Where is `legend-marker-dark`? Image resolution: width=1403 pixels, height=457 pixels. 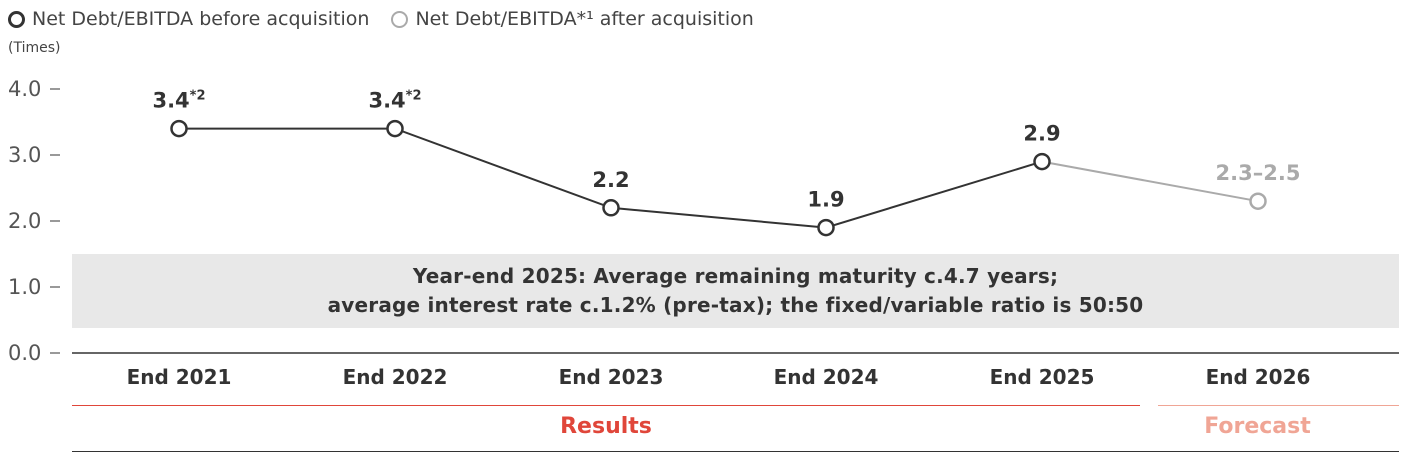 legend-marker-dark is located at coordinates (16, 19).